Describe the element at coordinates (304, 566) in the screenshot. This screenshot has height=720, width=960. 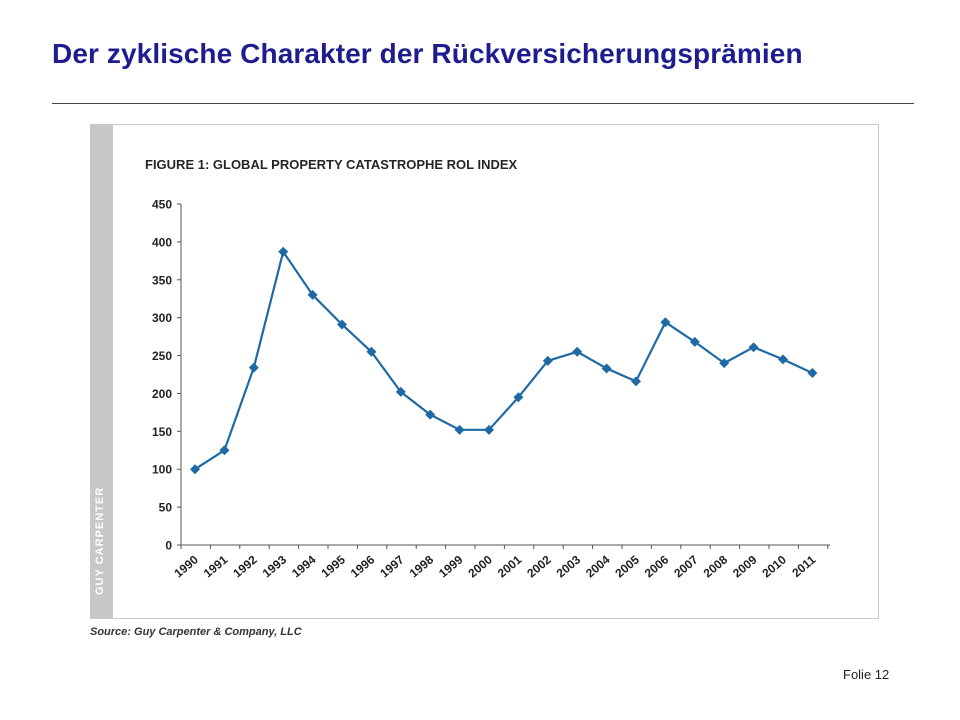
I see `x-tick-label: 1994` at that location.